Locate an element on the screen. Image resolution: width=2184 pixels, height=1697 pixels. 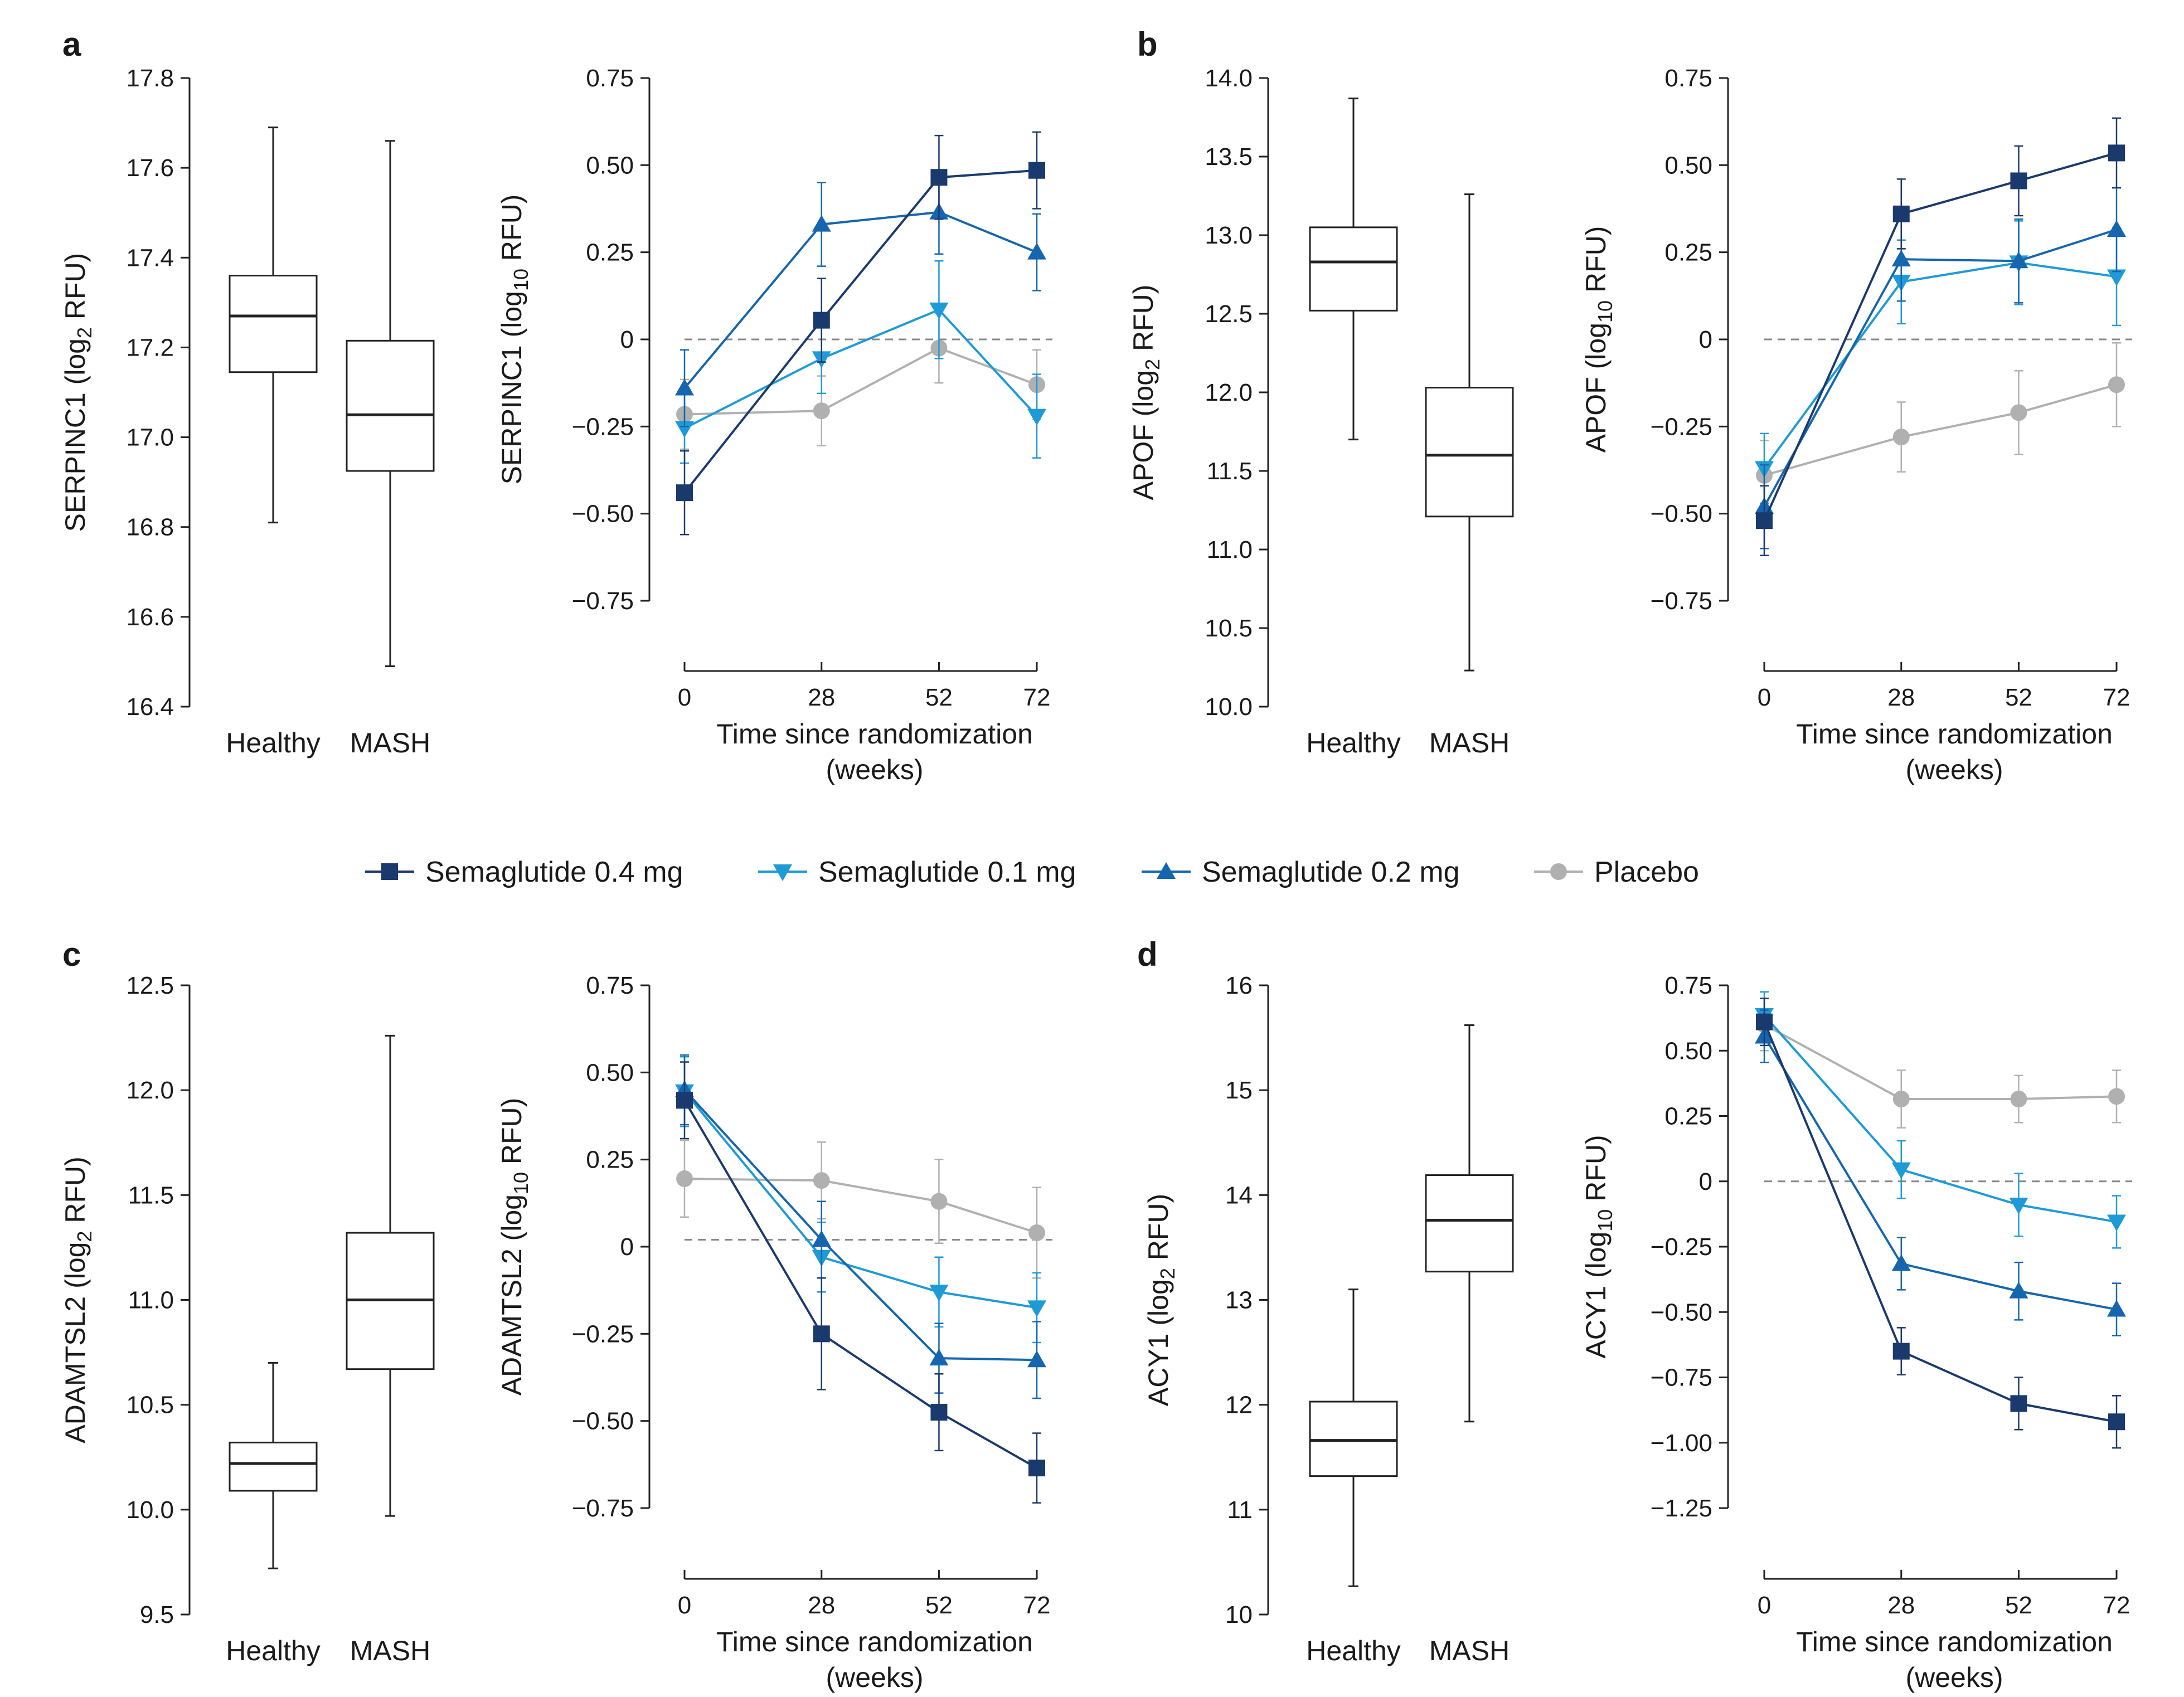
box-y-tick-label: 13.0 is located at coordinates (1229, 235).